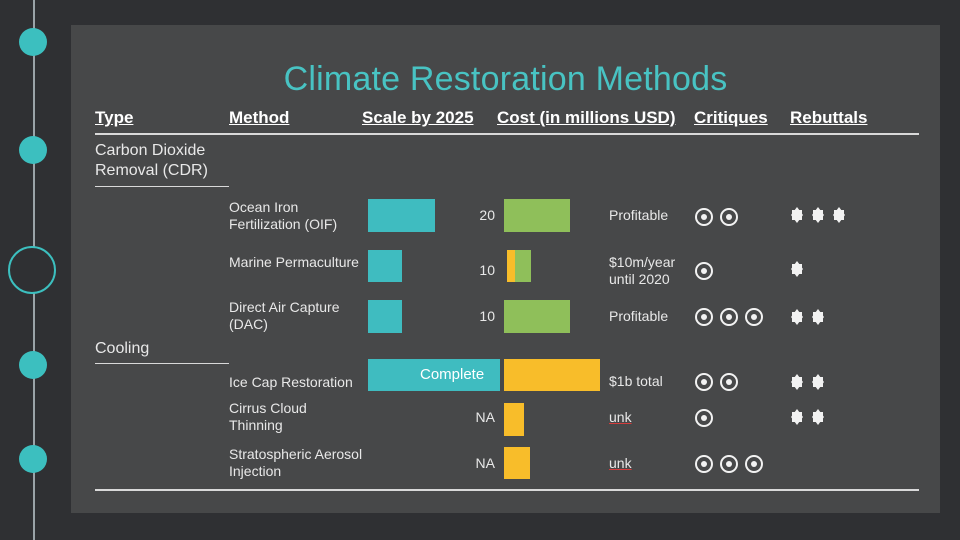  I want to click on method-name: Stratospheric Aerosol Injection, so click(296, 462).